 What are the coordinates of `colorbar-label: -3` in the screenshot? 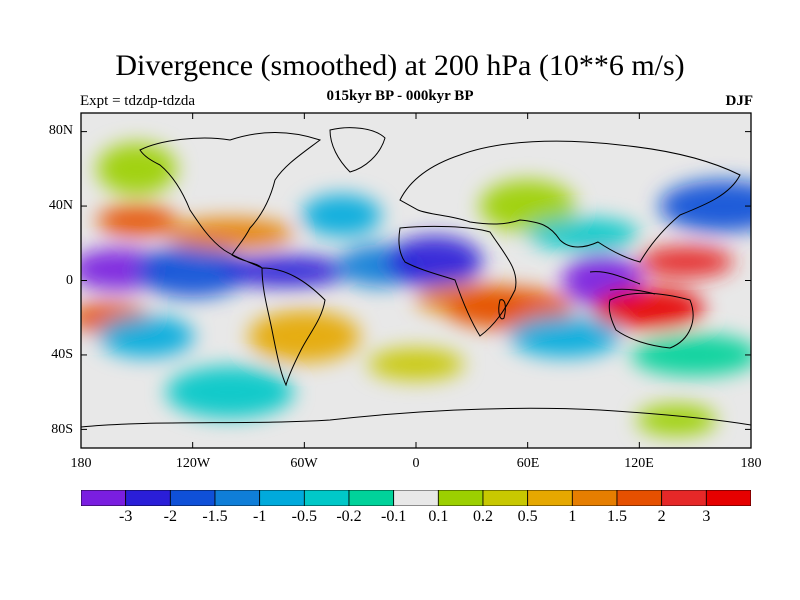 It's located at (125, 516).